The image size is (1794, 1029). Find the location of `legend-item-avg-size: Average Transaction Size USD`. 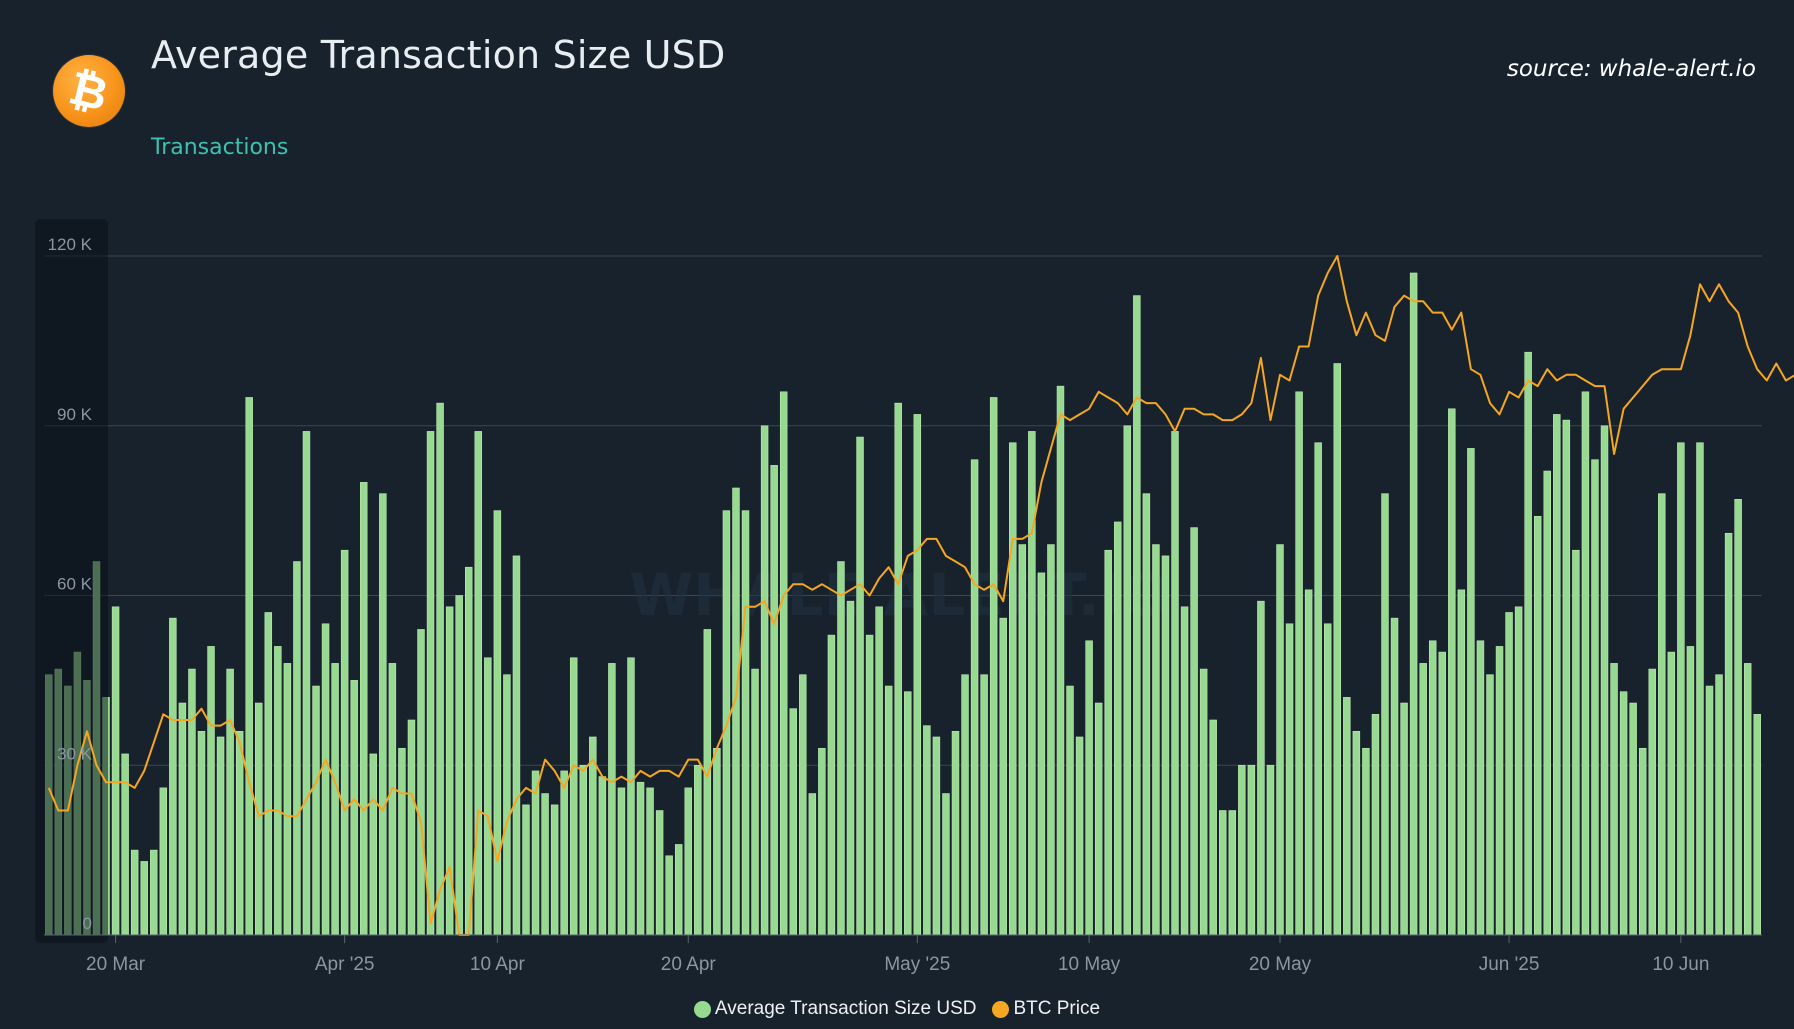

legend-item-avg-size: Average Transaction Size USD is located at coordinates (834, 1009).